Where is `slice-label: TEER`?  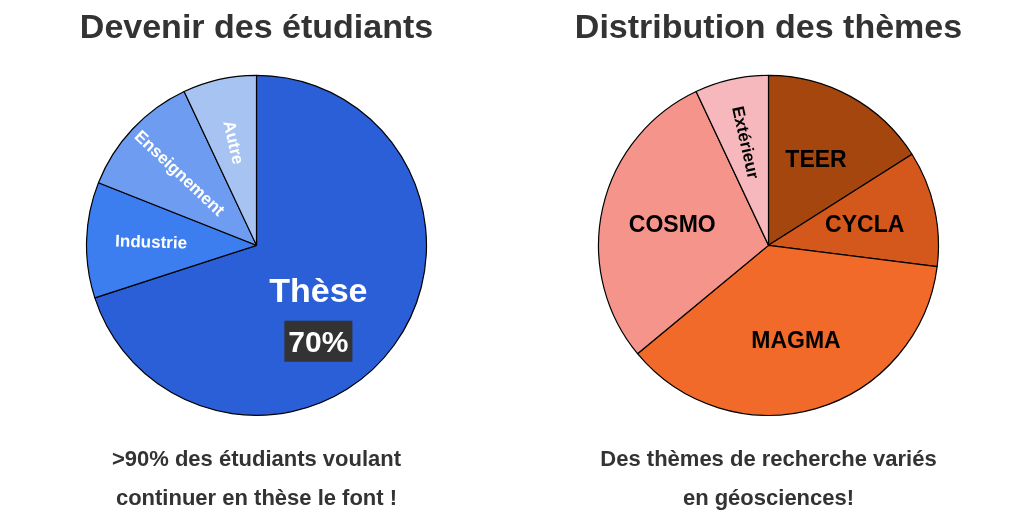
slice-label: TEER is located at coordinates (816, 158).